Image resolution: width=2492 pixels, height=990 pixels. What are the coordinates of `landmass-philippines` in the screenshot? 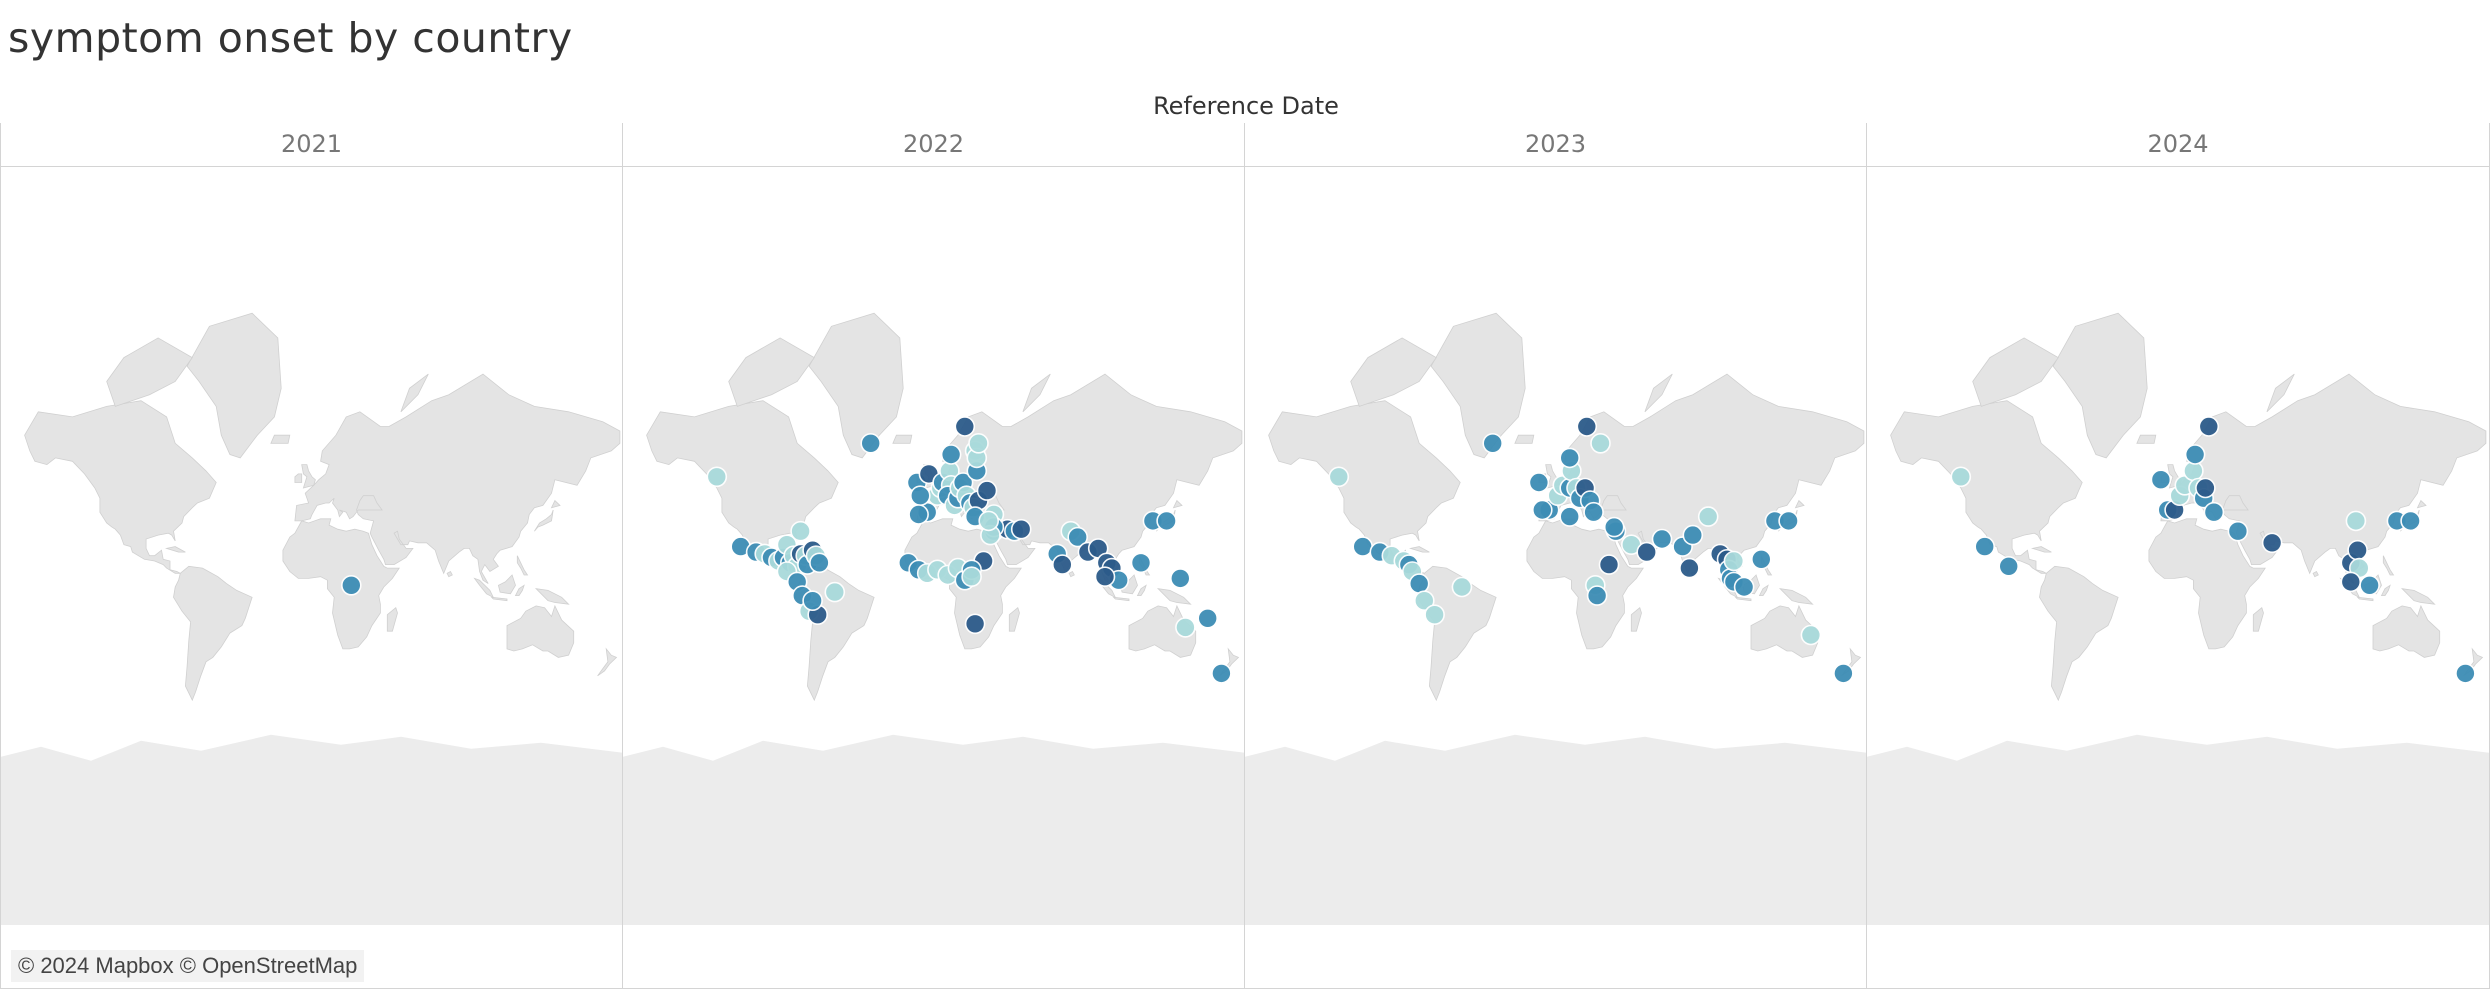 It's located at (2388, 565).